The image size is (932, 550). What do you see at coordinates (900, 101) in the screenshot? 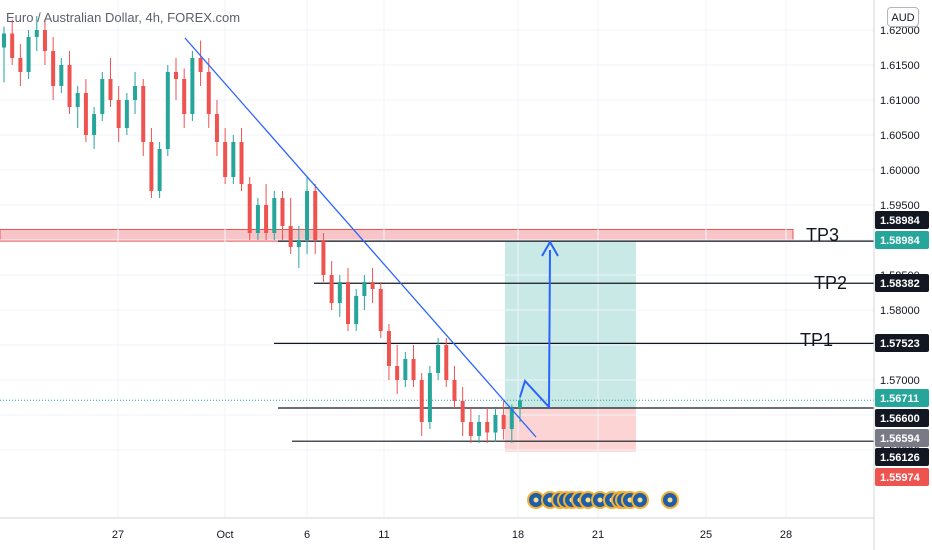
I see `y-tick-label: 1.61000` at bounding box center [900, 101].